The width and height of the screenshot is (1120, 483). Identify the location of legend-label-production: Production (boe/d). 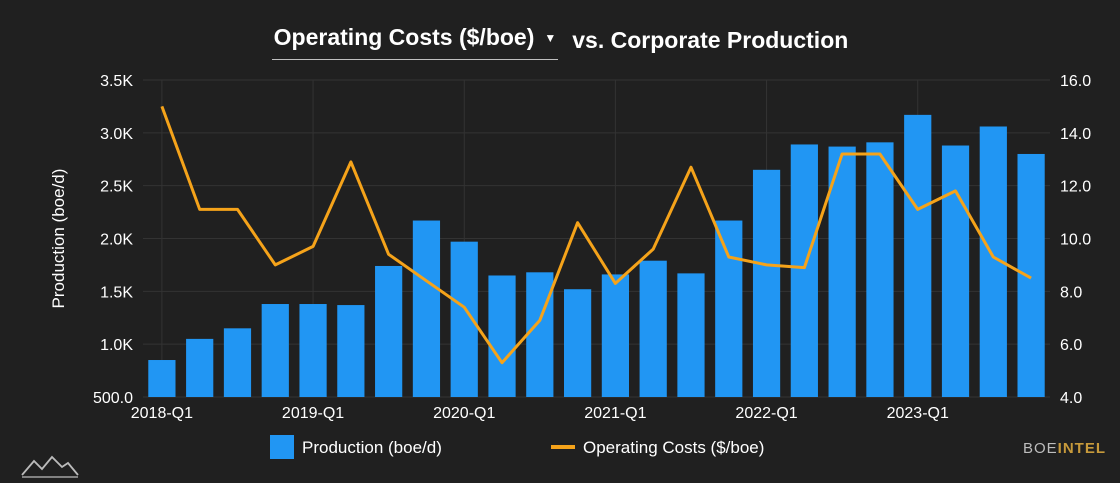
(372, 447).